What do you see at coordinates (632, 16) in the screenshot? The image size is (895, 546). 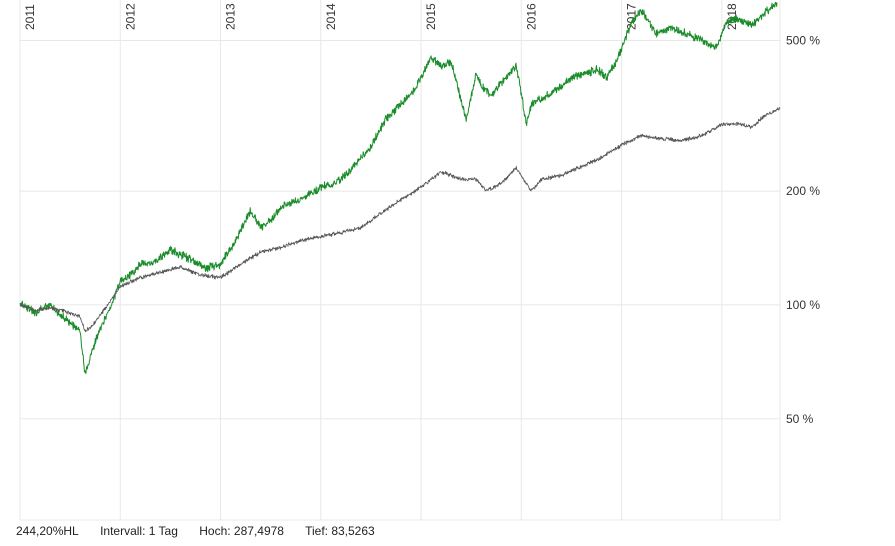 I see `year-tick-label: 2017` at bounding box center [632, 16].